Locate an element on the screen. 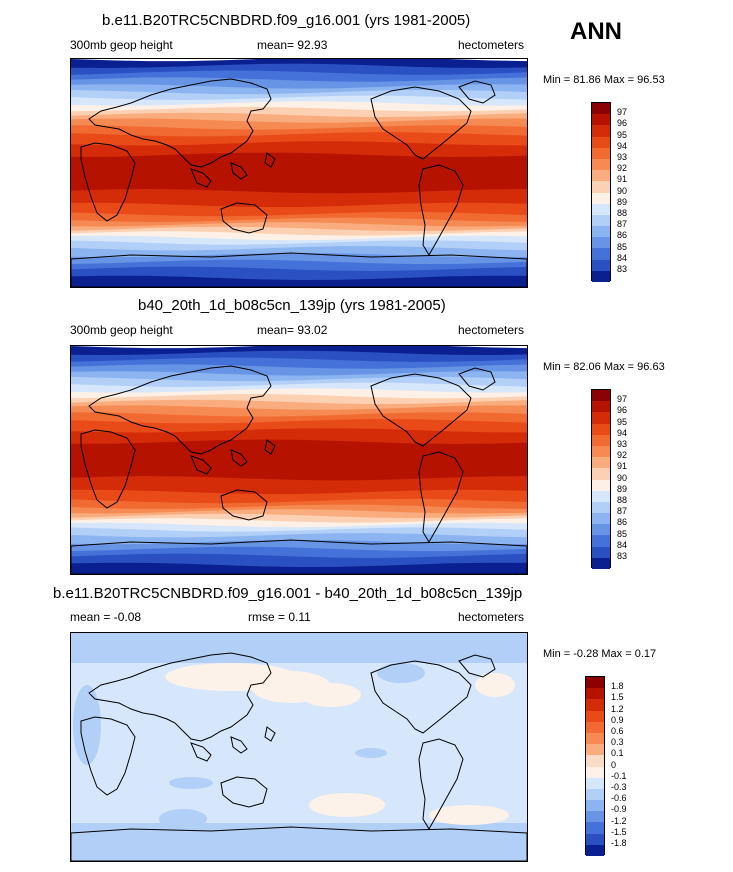 This screenshot has width=733, height=872. colorbar-tick-label: 94 is located at coordinates (622, 145).